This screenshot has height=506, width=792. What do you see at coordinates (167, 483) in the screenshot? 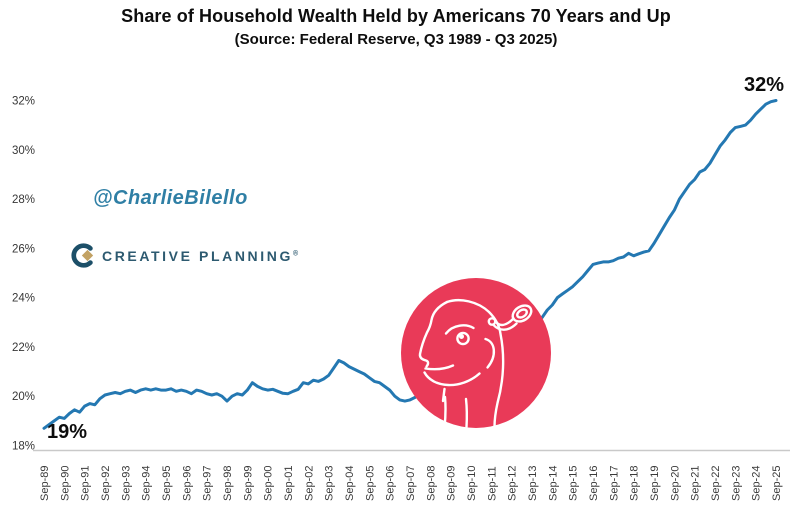
I see `x-axis-tick-label: Sep-95` at bounding box center [167, 483].